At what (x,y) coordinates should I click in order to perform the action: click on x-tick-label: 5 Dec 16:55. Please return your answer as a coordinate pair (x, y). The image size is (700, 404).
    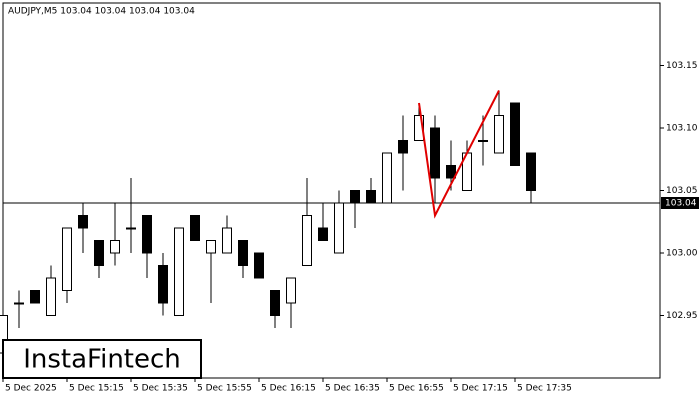
    Looking at the image, I should click on (416, 389).